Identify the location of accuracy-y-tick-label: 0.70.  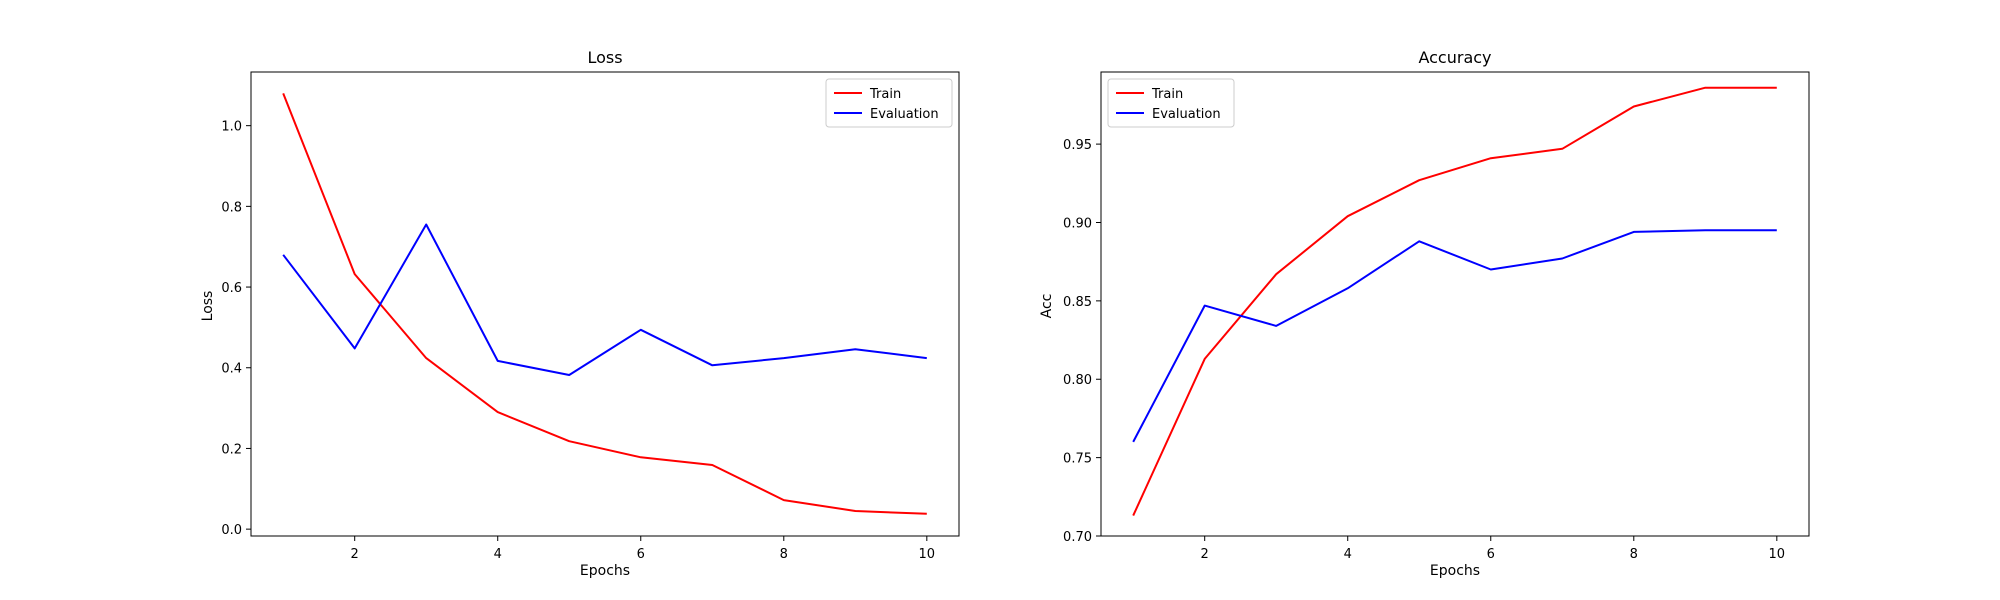
(1077, 537).